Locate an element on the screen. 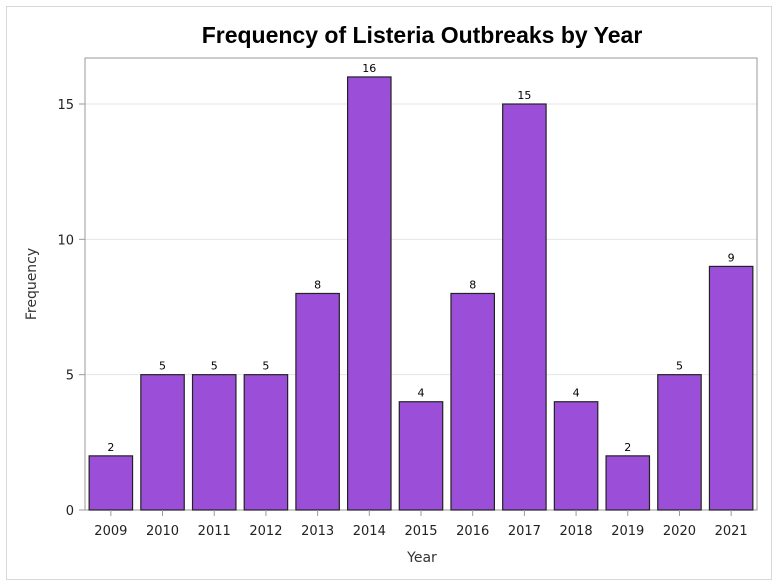  x-tick-label-2011: 2011 is located at coordinates (214, 531).